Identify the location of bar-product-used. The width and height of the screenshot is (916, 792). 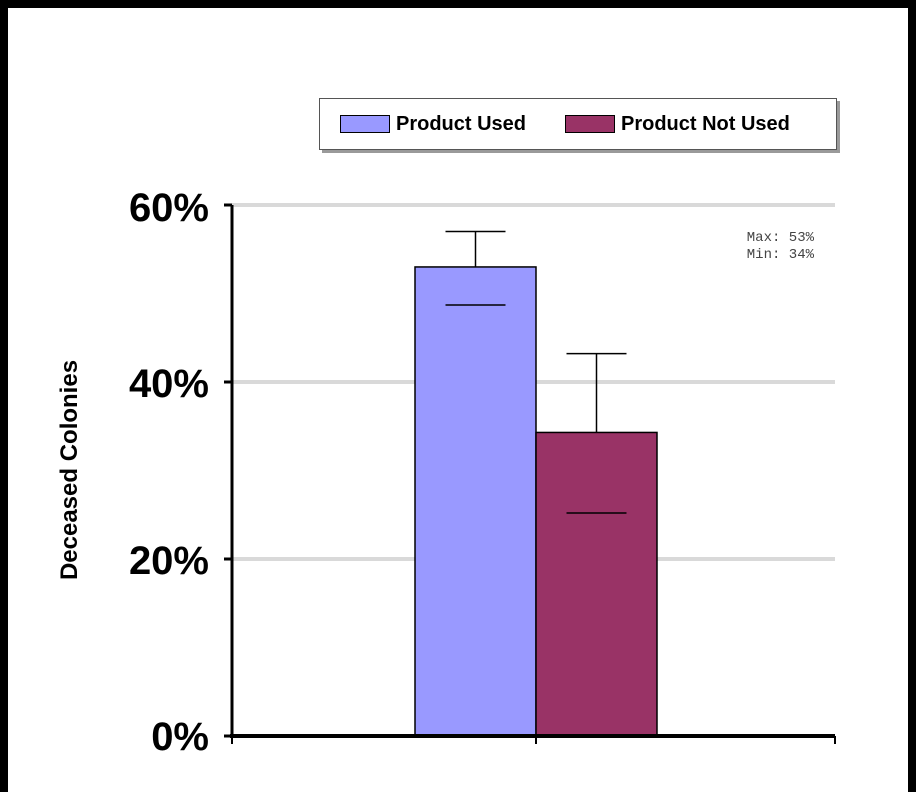
(475, 501).